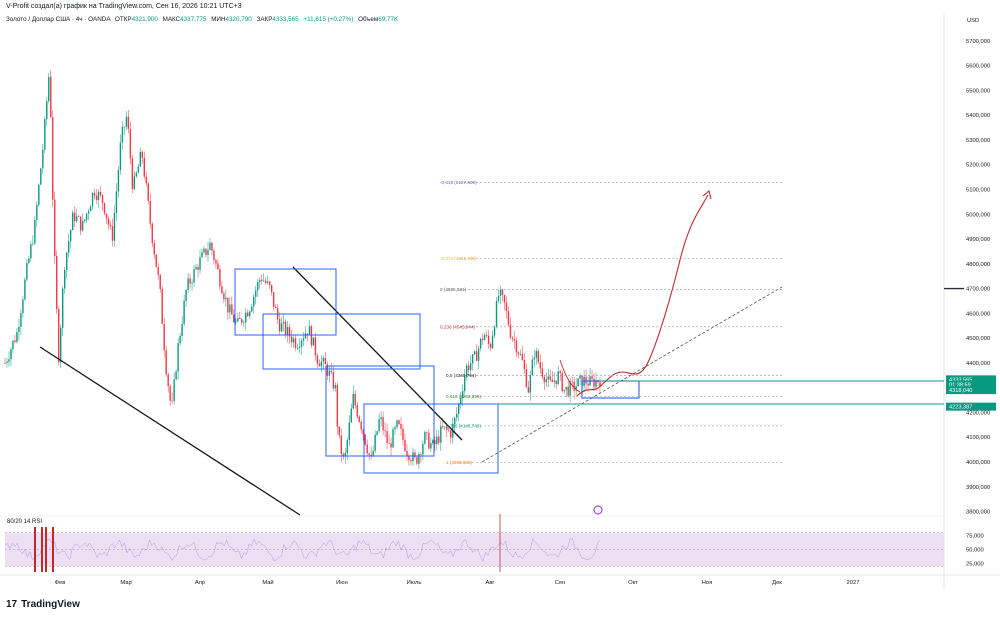 This screenshot has width=1000, height=619. What do you see at coordinates (978, 339) in the screenshot?
I see `y-tick-label: 4500,000` at bounding box center [978, 339].